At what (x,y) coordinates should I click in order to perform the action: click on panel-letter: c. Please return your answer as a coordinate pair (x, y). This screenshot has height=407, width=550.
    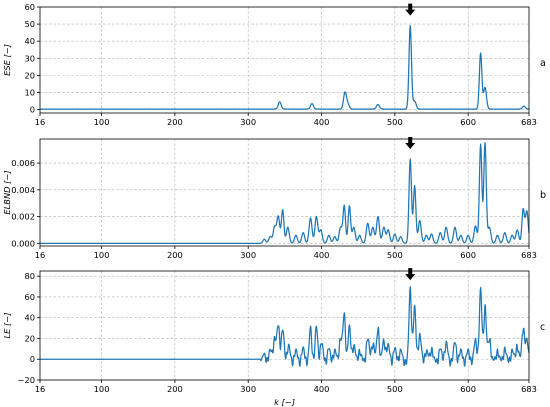
    Looking at the image, I should click on (542, 327).